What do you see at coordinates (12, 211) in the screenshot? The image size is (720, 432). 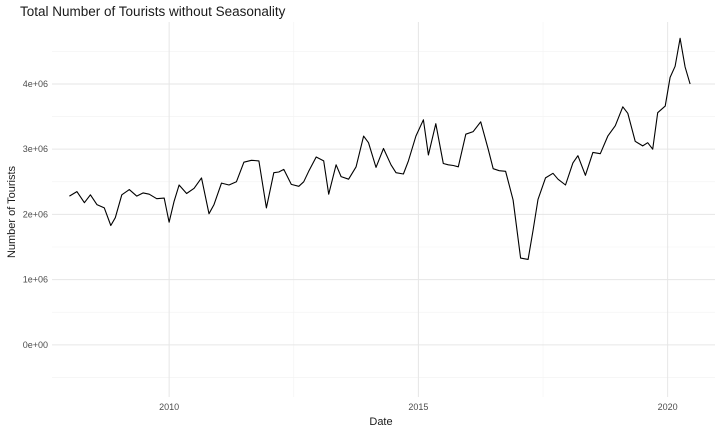 I see `y-axis-title: Number of Tourists` at bounding box center [12, 211].